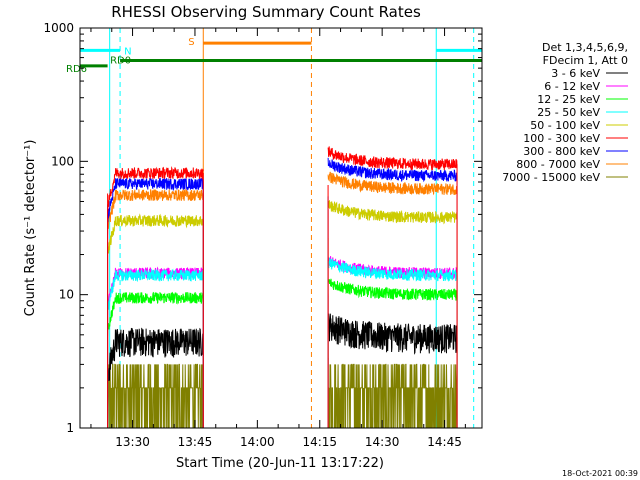 This screenshot has width=640, height=480. Describe the element at coordinates (191, 42) in the screenshot. I see `flag-label: S` at that location.